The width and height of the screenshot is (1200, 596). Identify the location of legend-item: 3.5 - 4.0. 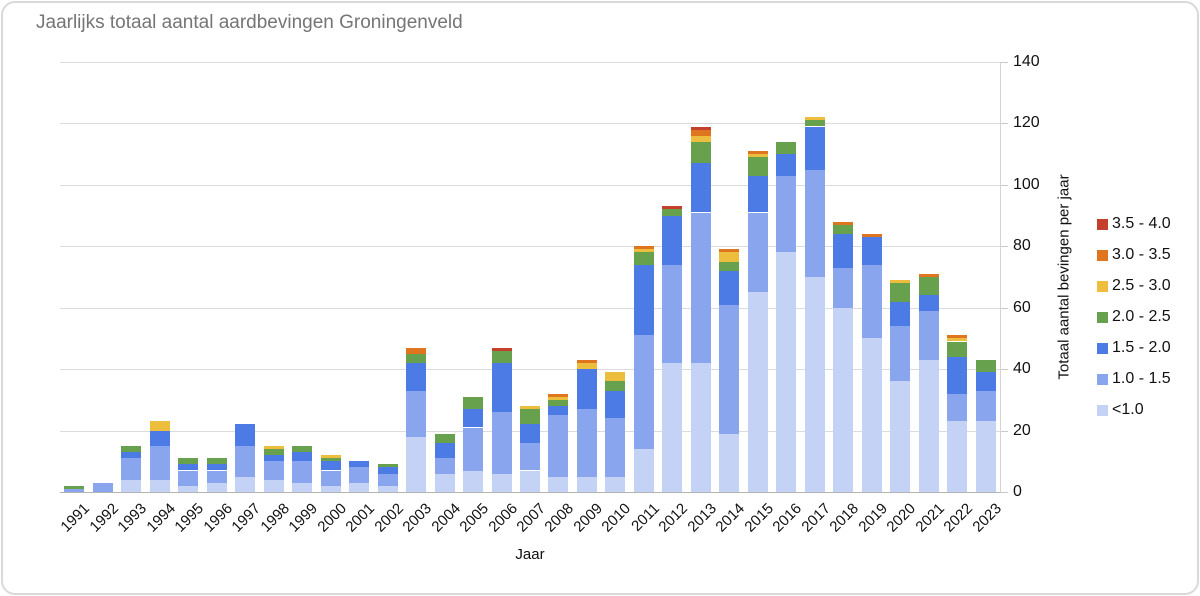
(1134, 224).